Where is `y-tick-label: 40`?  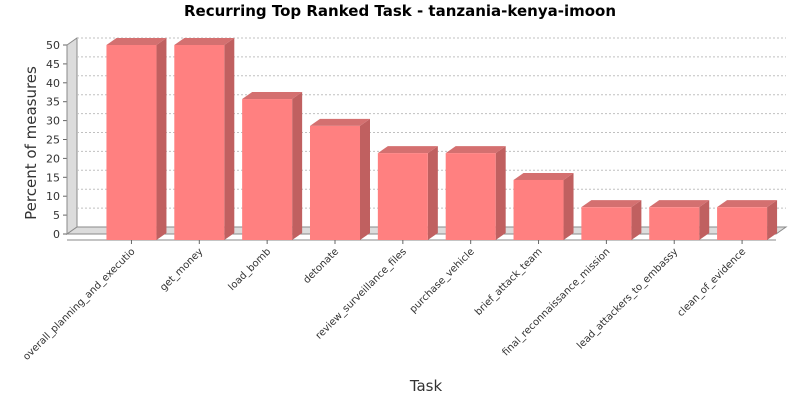
y-tick-label: 40 is located at coordinates (53, 83).